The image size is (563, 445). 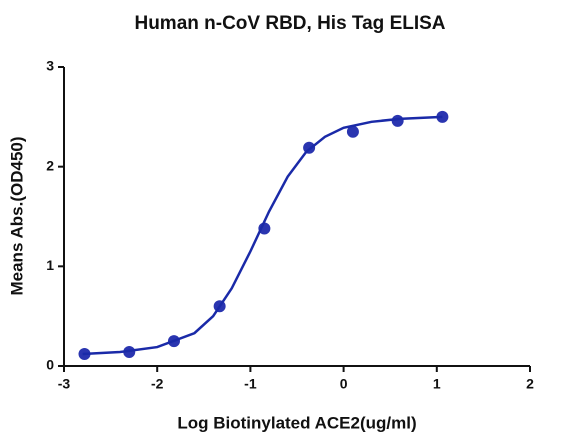 What do you see at coordinates (344, 384) in the screenshot?
I see `x-tick-label: 0` at bounding box center [344, 384].